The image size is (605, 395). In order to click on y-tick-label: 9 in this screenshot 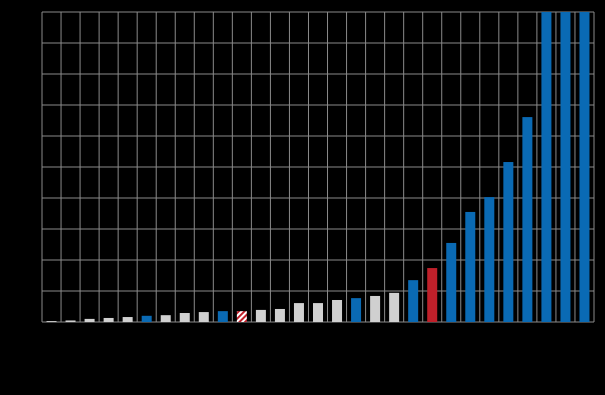, I will do `click(33, 43)`.